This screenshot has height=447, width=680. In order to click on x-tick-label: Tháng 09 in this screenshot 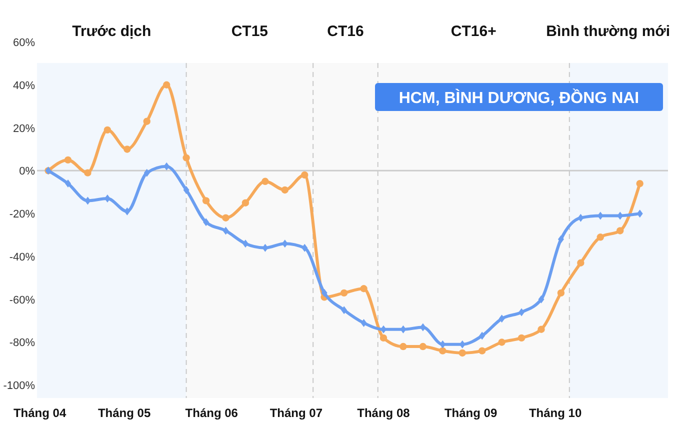, I will do `click(471, 413)`.